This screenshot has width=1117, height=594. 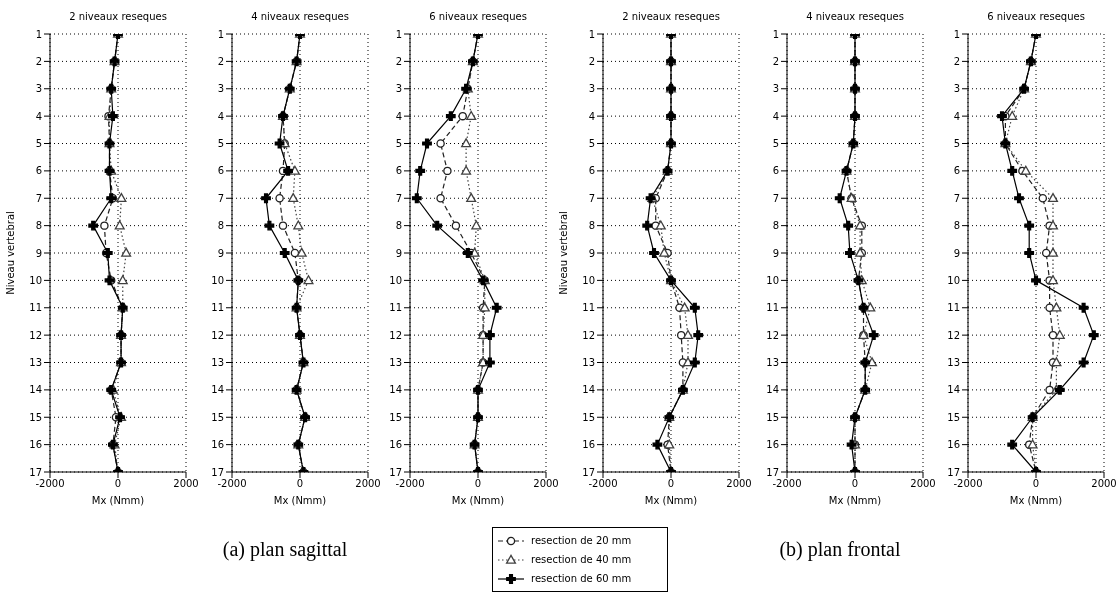 What do you see at coordinates (581, 578) in the screenshot?
I see `legend-label: resection de 60 mm` at bounding box center [581, 578].